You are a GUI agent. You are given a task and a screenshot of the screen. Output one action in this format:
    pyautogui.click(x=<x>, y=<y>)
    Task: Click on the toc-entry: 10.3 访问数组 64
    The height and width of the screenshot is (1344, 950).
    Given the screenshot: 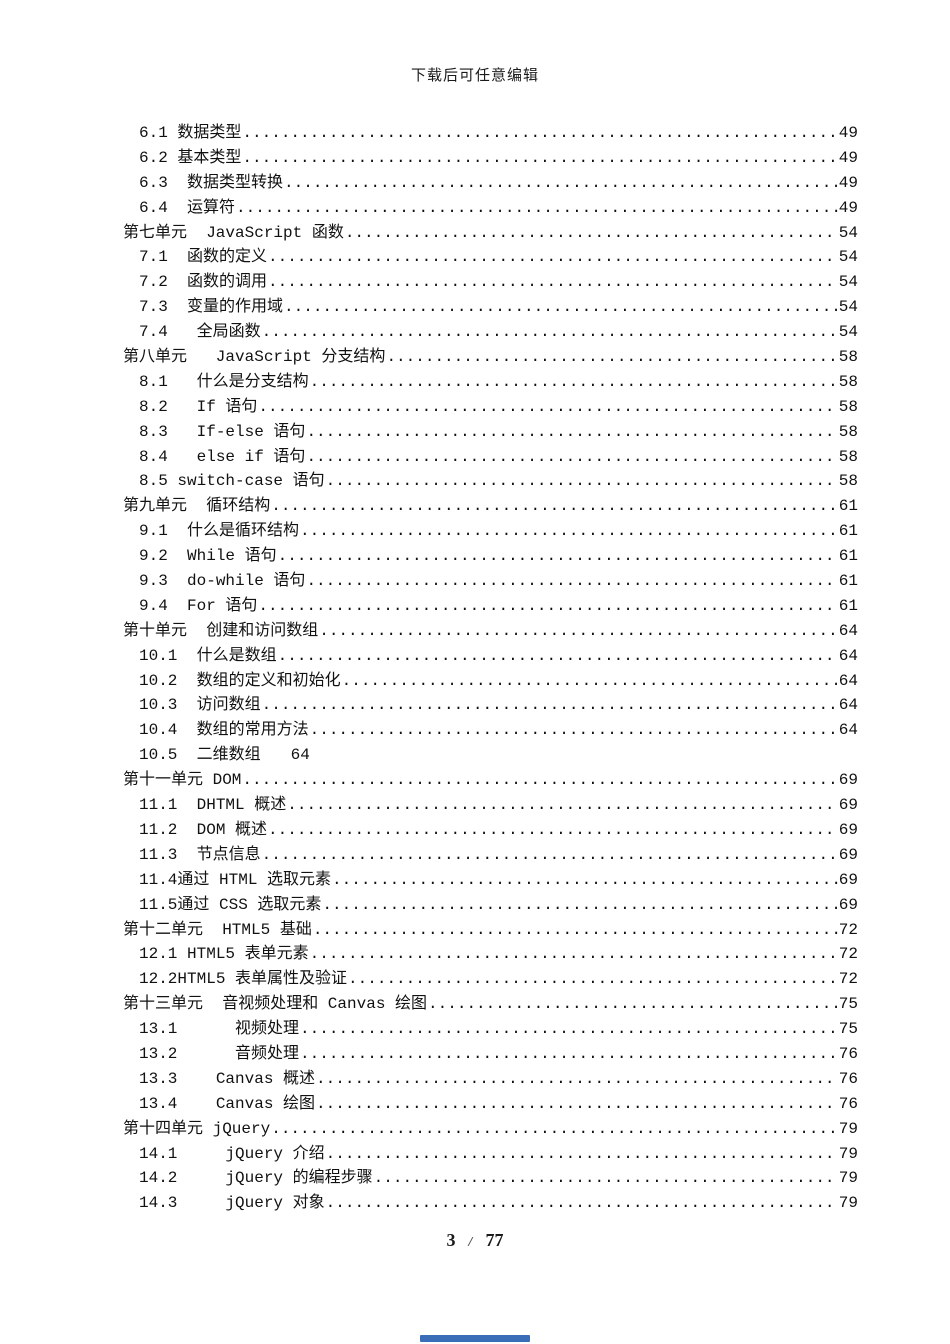 What is the action you would take?
    pyautogui.click(x=429, y=705)
    